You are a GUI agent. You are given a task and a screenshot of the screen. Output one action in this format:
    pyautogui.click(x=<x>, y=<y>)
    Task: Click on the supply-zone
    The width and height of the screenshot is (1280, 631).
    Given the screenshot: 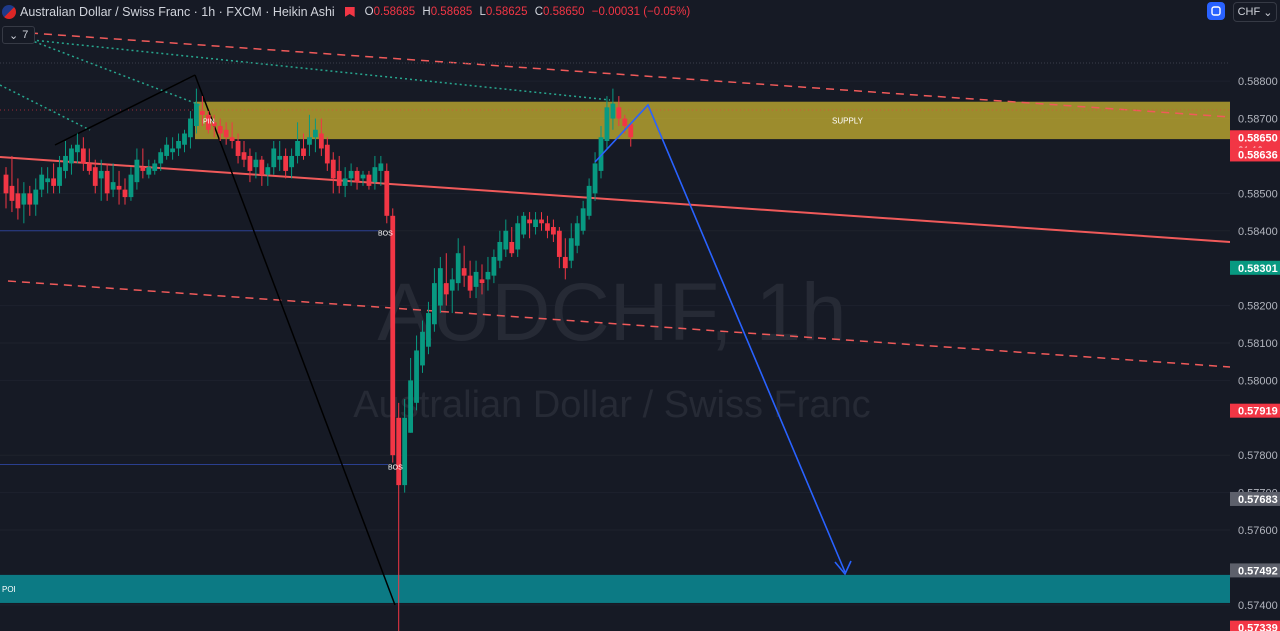 What is the action you would take?
    pyautogui.click(x=712, y=120)
    